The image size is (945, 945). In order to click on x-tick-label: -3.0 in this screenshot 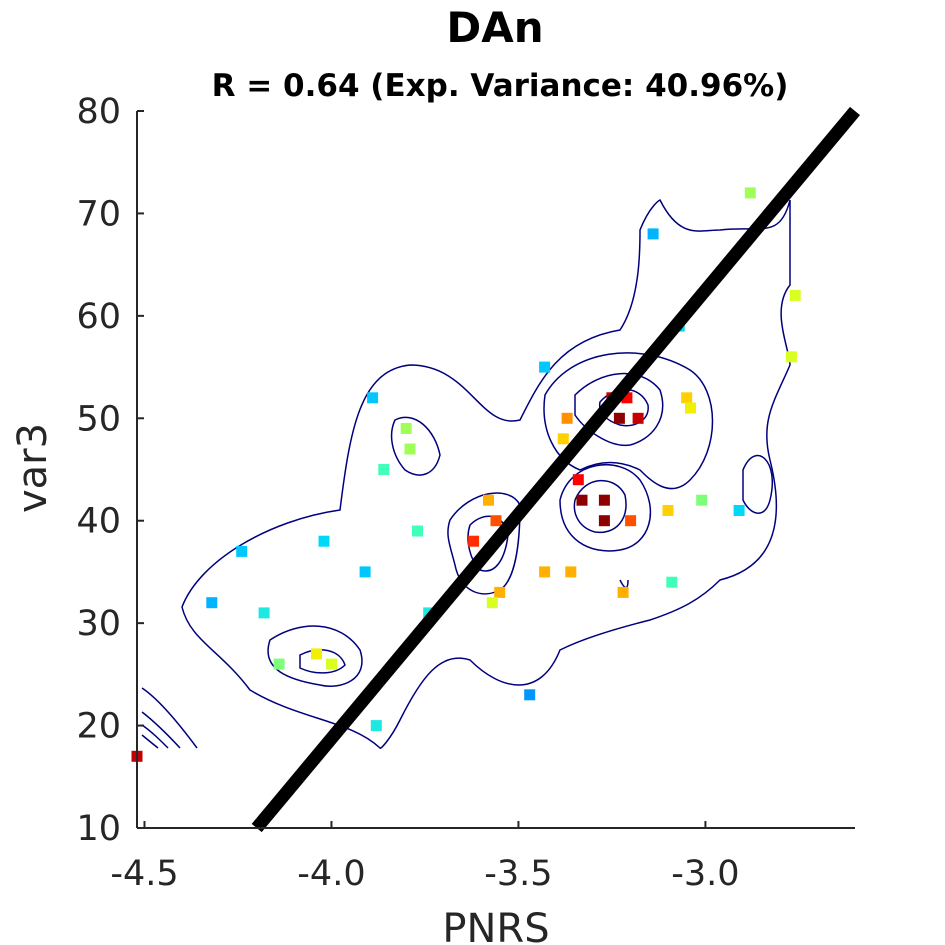, I will do `click(705, 874)`.